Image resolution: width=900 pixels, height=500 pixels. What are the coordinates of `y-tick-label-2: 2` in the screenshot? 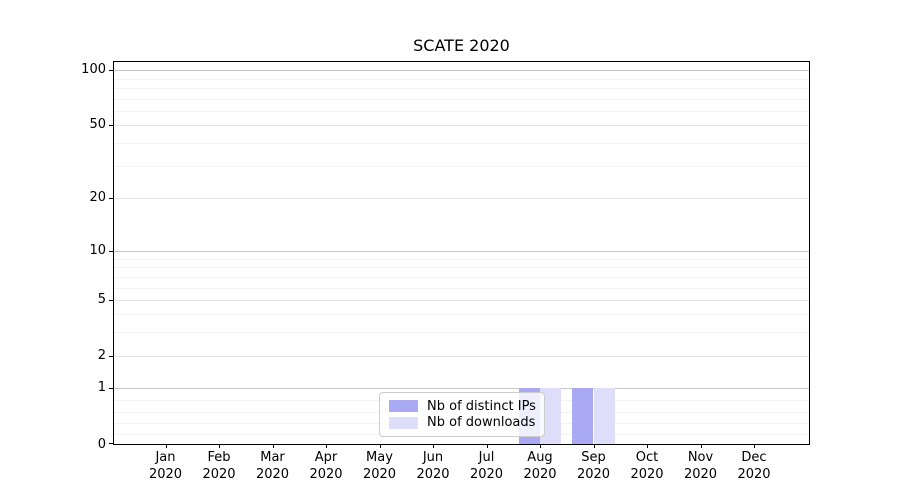 It's located at (101, 355).